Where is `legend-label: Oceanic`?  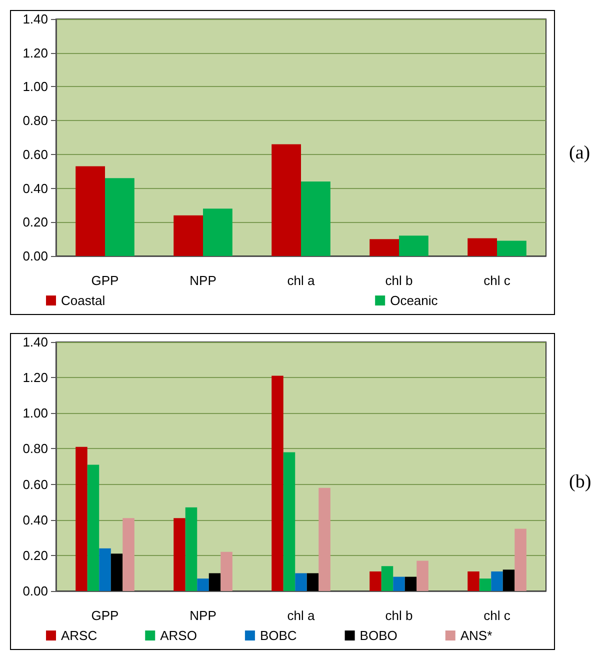
legend-label: Oceanic is located at coordinates (414, 300).